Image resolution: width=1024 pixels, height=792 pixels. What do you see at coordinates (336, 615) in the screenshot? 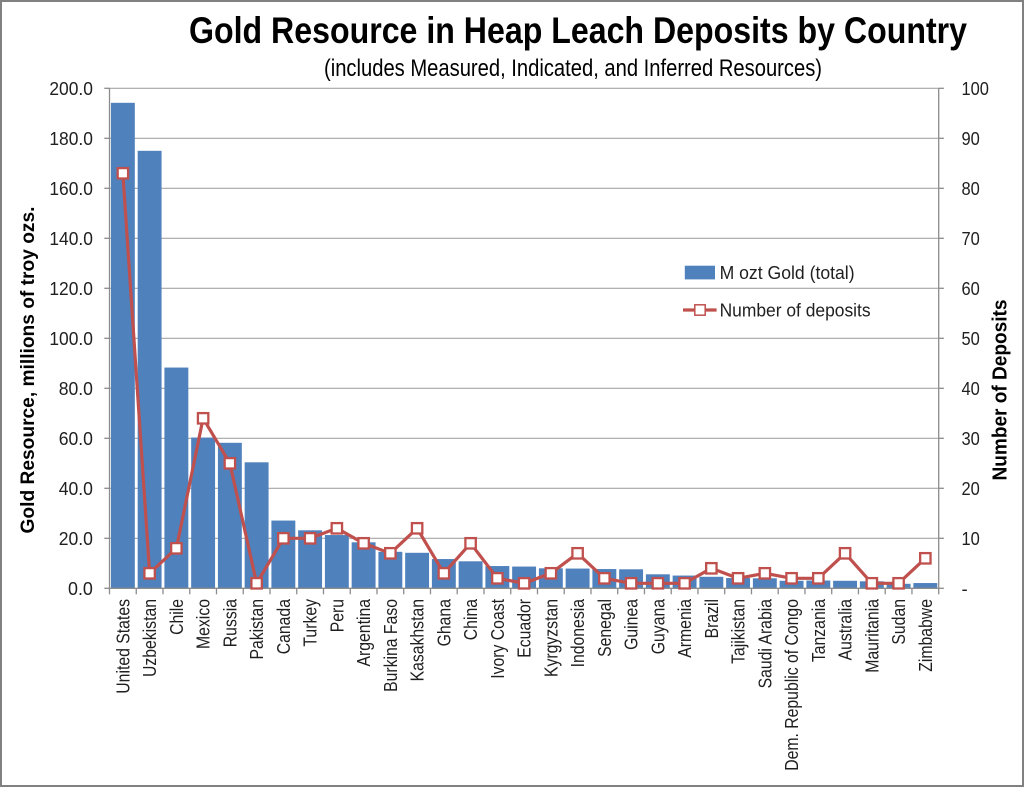
I see `svg-text: Peru` at bounding box center [336, 615].